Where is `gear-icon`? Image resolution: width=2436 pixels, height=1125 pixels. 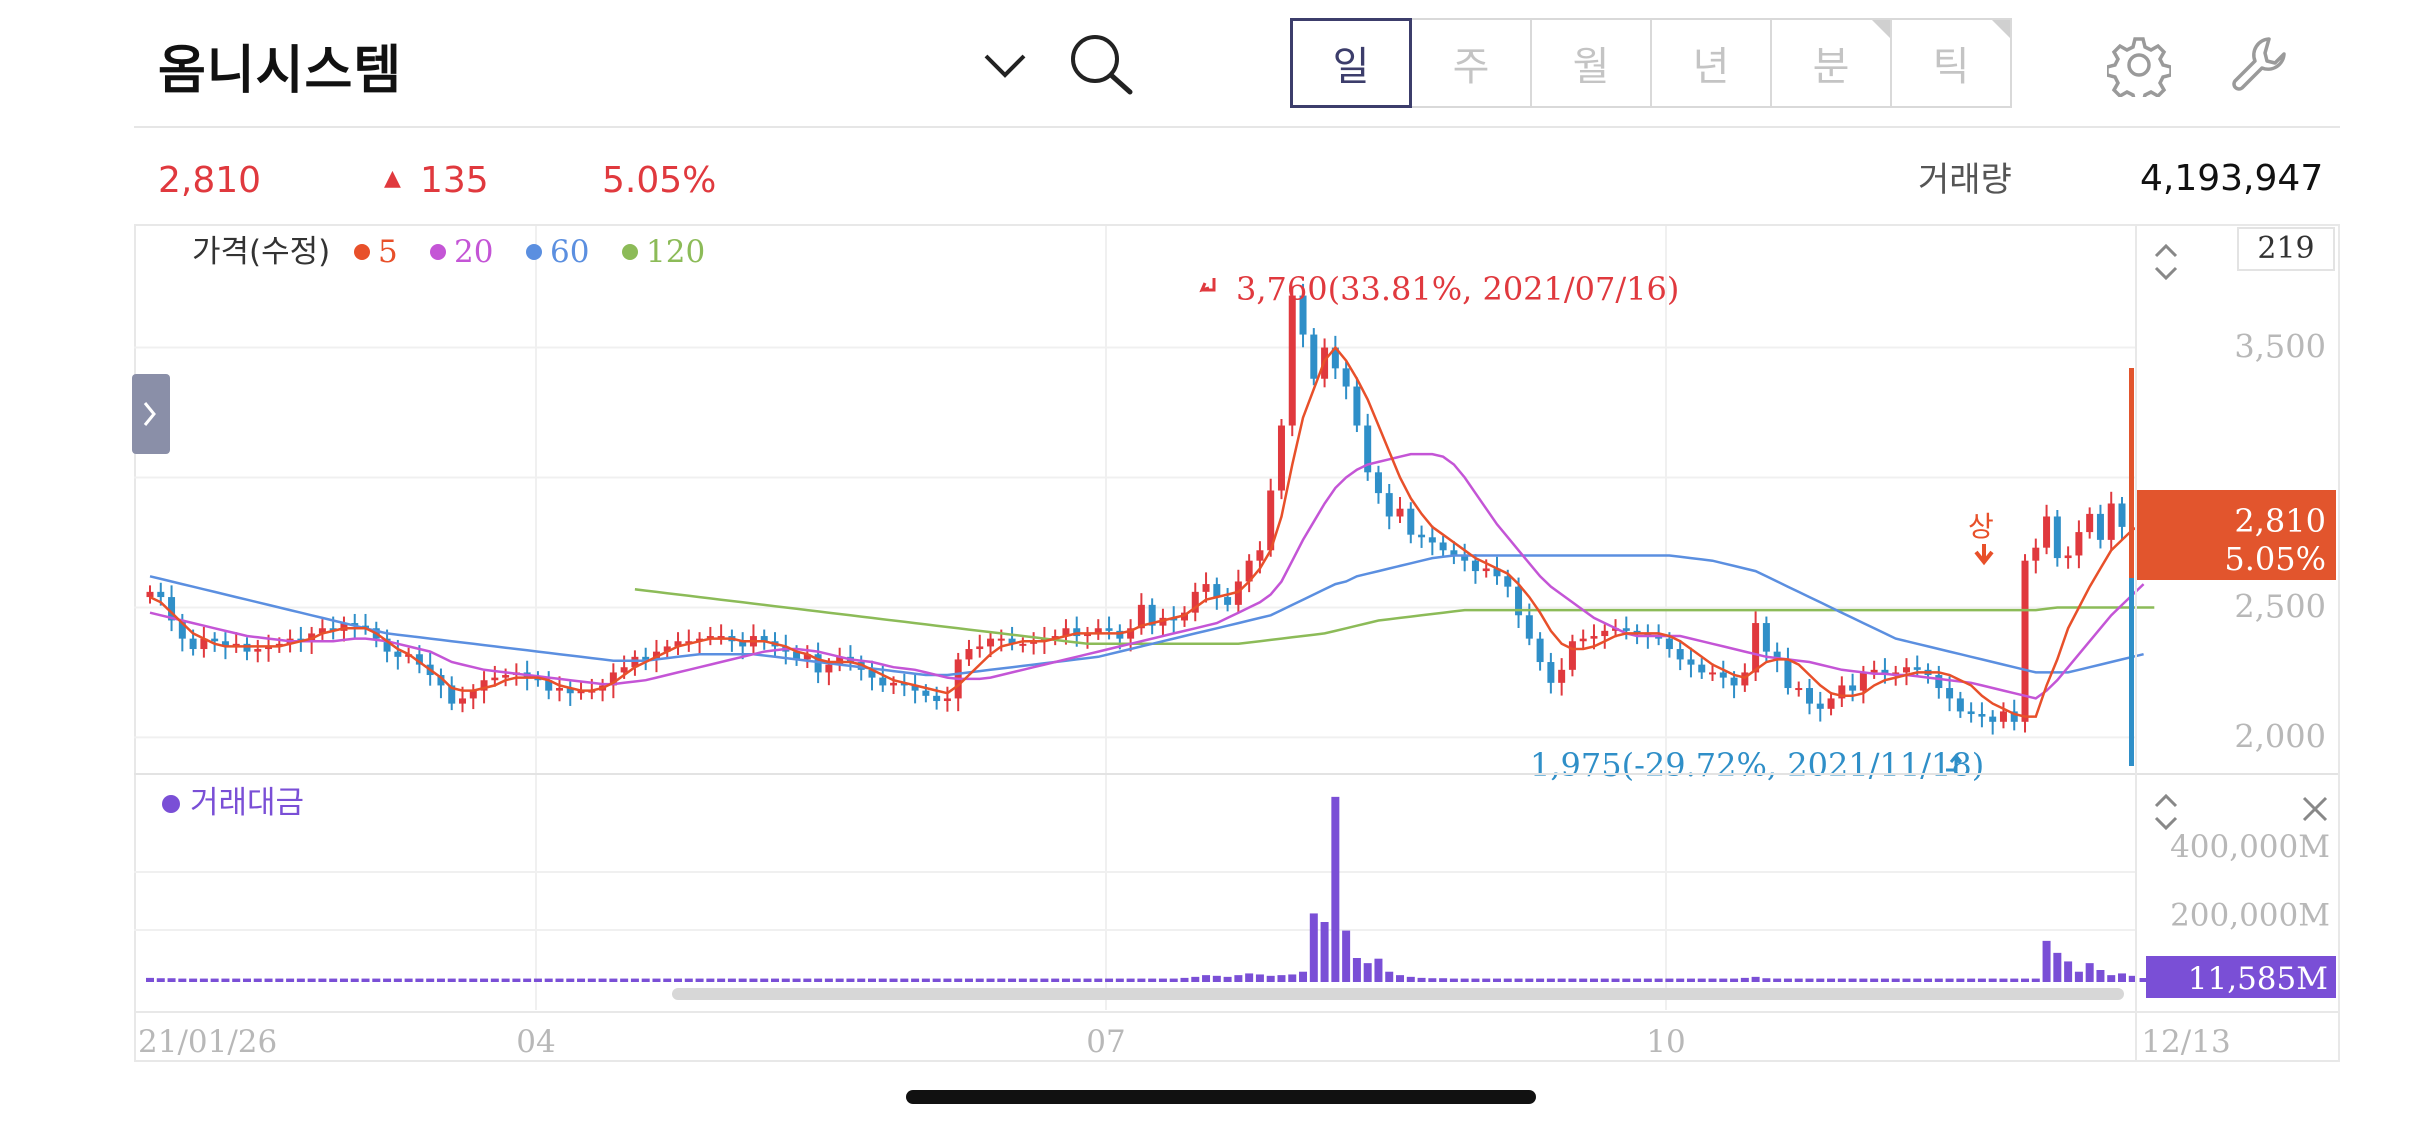
gear-icon is located at coordinates (2139, 65).